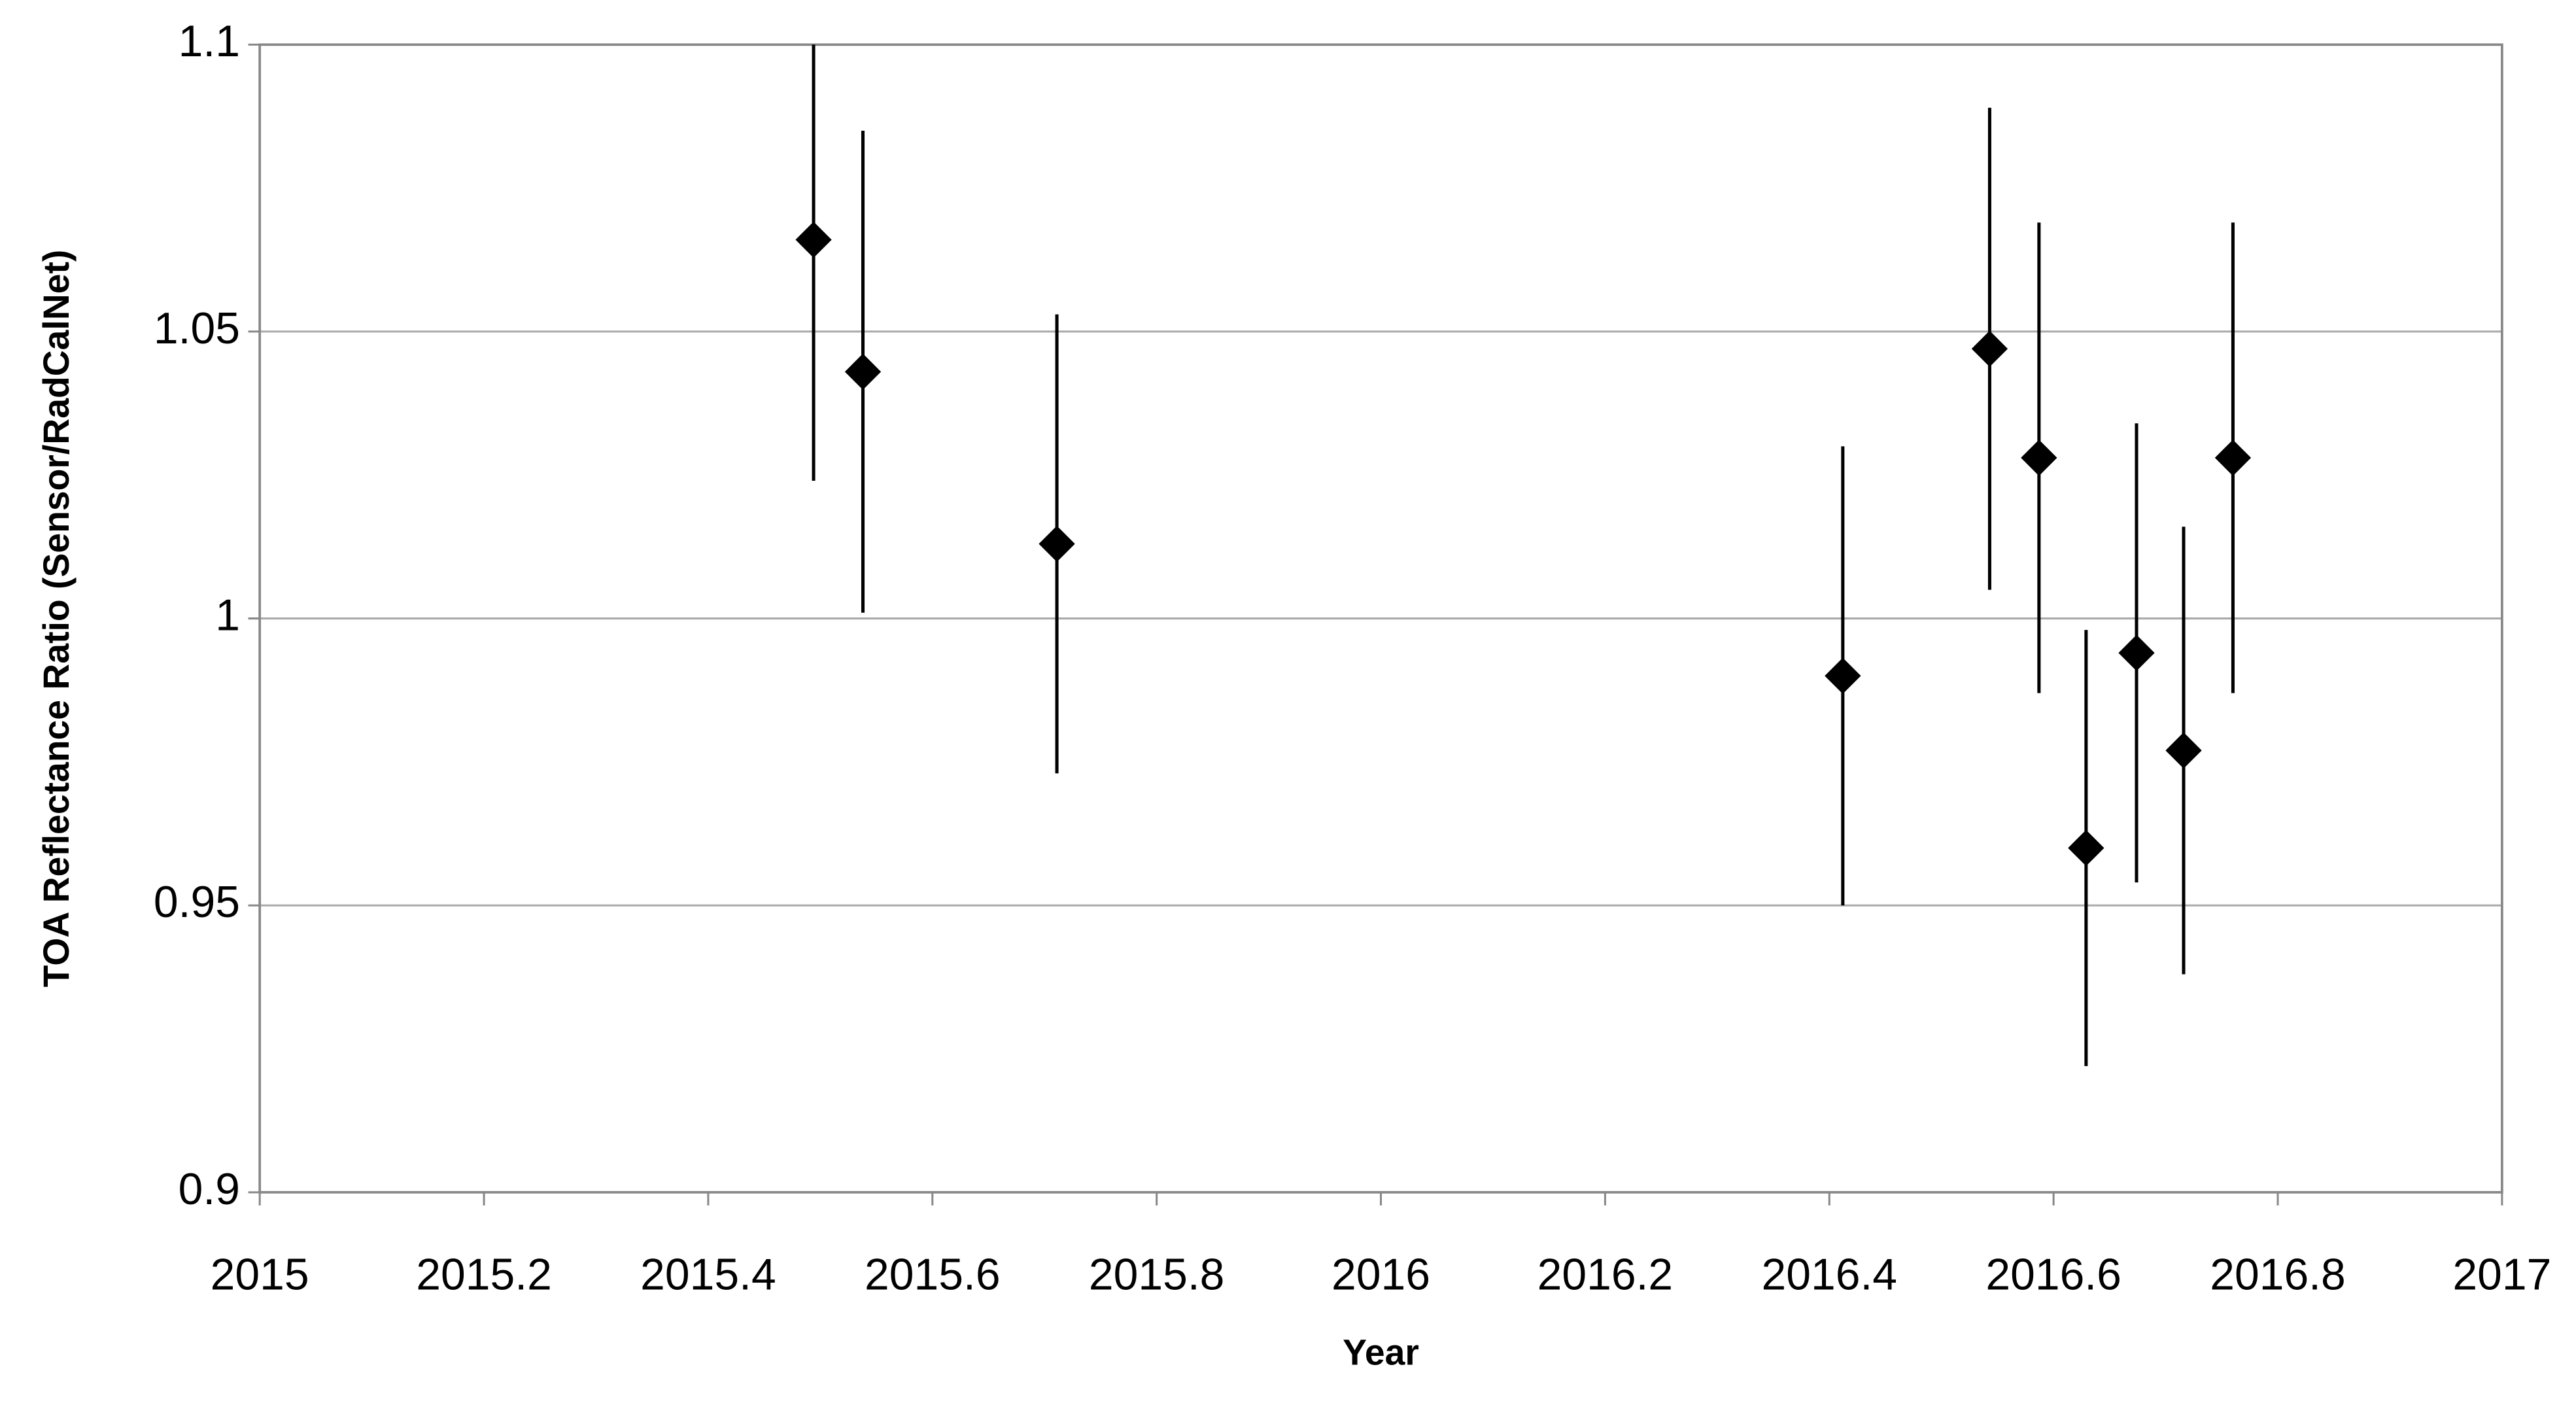 The width and height of the screenshot is (2576, 1403). What do you see at coordinates (210, 1189) in the screenshot?
I see `y-tick-label: 0.9` at bounding box center [210, 1189].